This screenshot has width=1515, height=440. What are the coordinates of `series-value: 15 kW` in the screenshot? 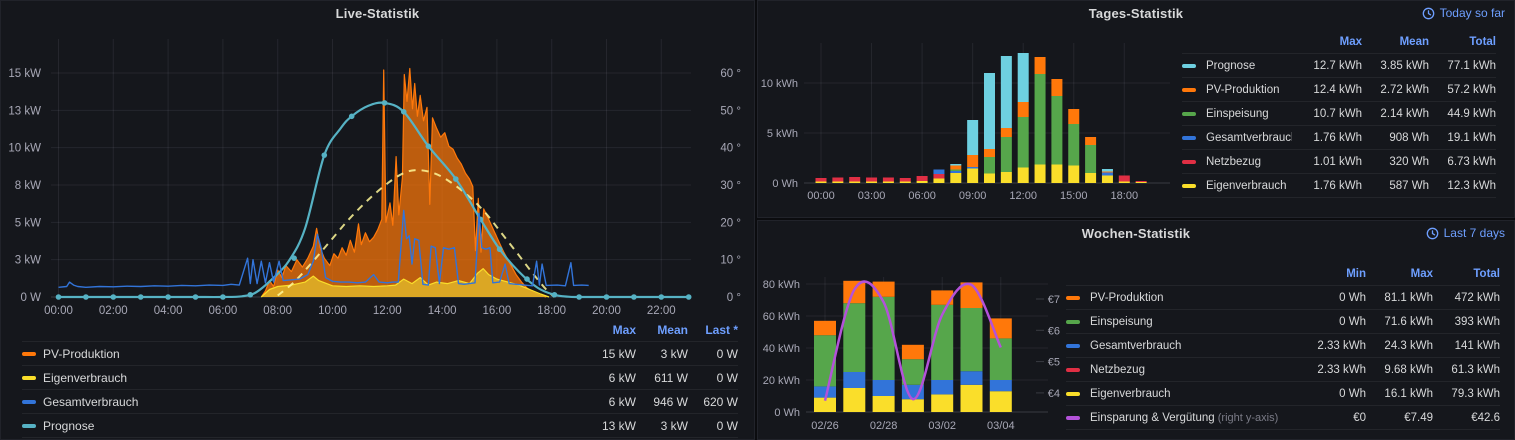 It's located at (618, 353).